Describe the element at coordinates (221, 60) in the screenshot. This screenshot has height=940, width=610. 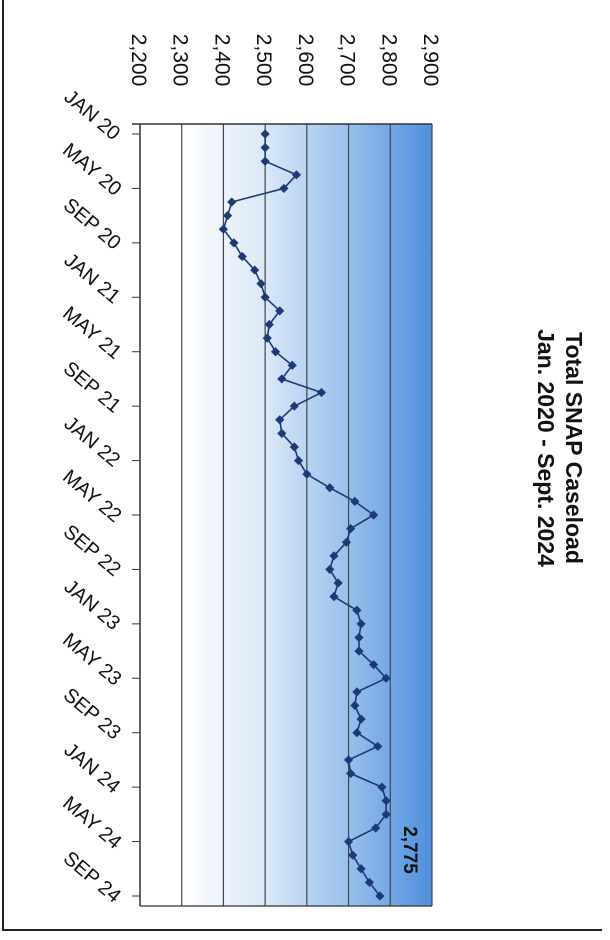
I see `value-tick-label: 2,400` at that location.